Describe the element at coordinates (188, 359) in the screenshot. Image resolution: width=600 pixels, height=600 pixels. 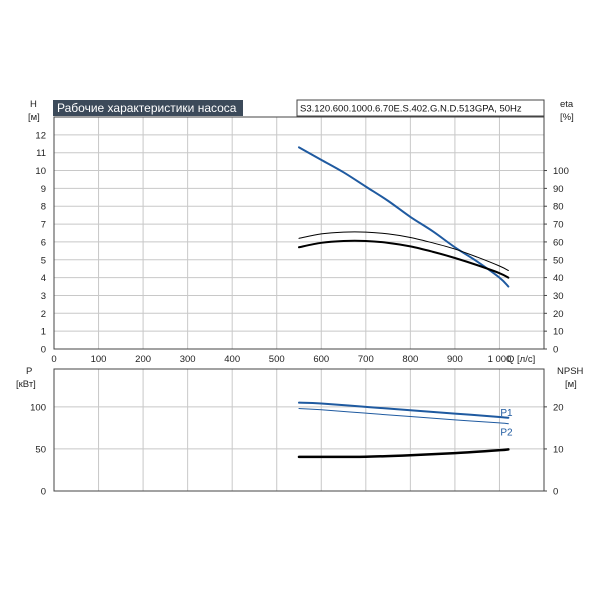
I see `x-tick-label: 300` at that location.